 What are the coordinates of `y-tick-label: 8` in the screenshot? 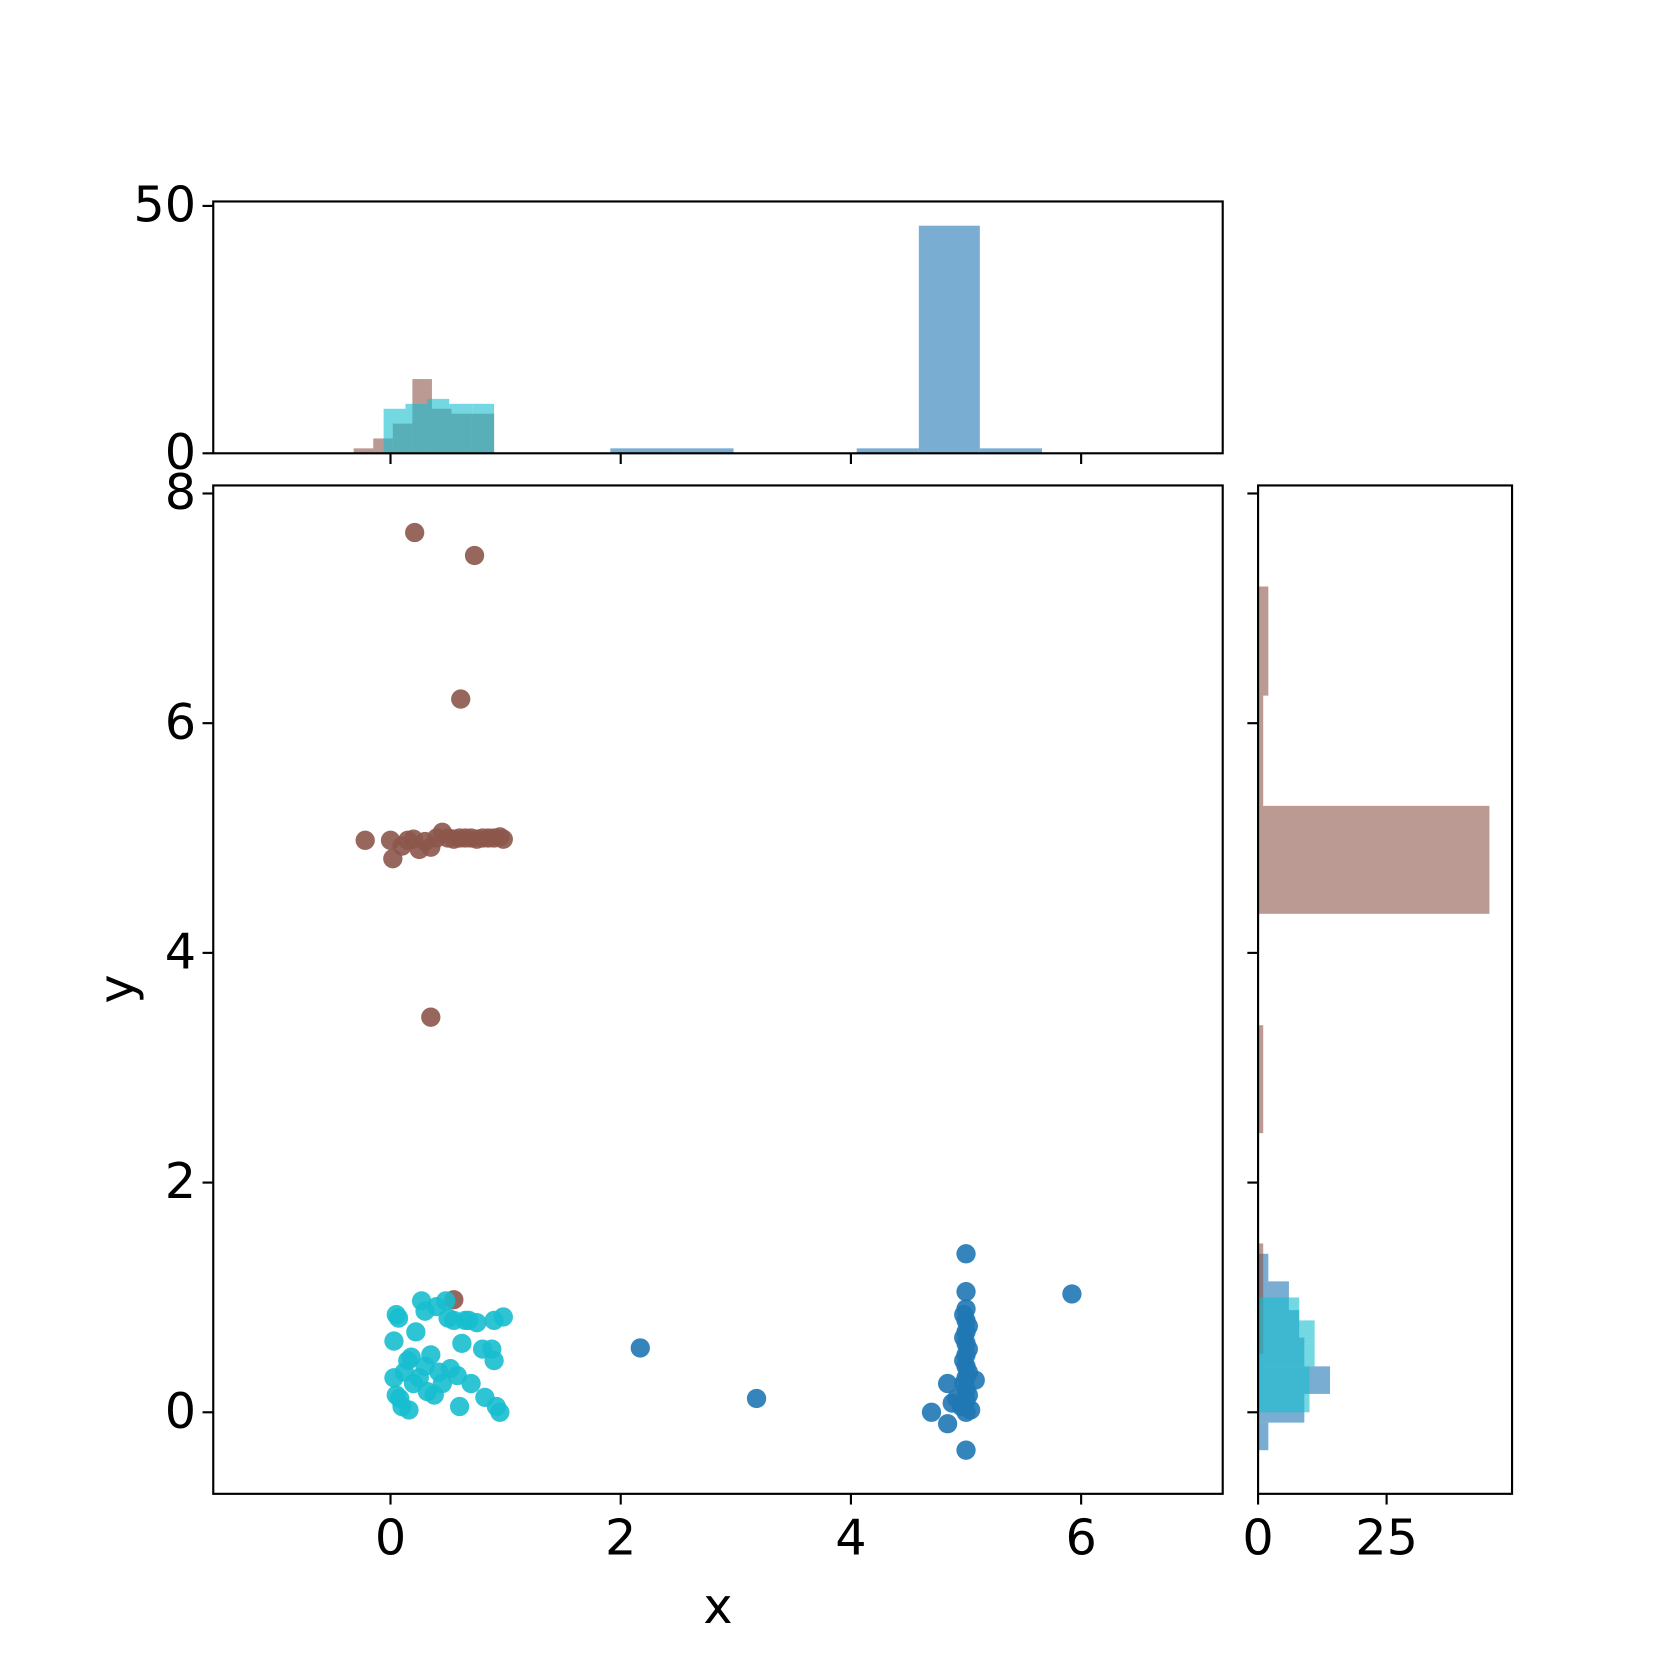 It's located at (180, 492).